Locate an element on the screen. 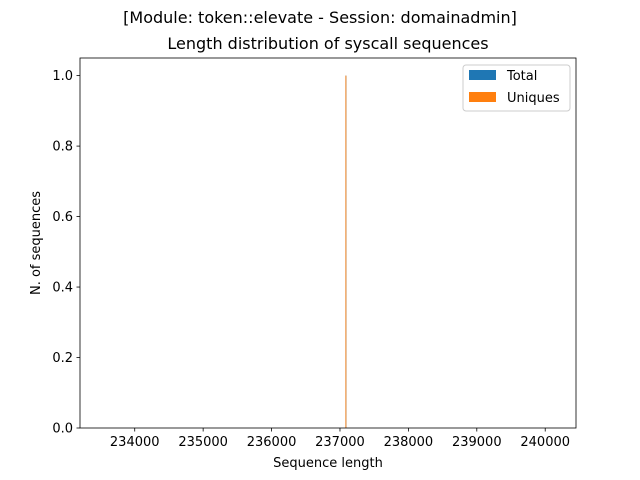  x-tick-label: 235000 is located at coordinates (203, 442).